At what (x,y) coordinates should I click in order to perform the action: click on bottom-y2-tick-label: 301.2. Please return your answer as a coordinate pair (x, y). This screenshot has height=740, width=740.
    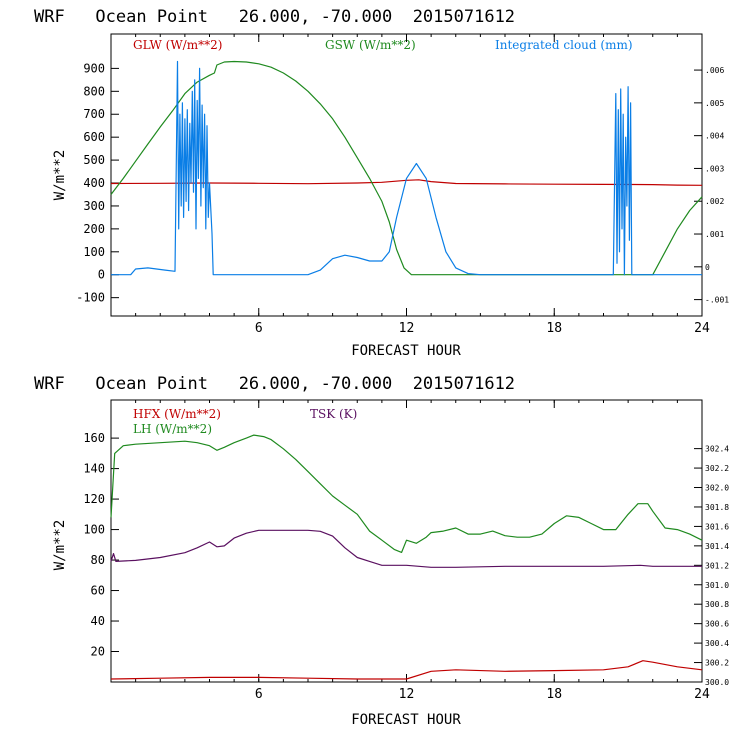
    Looking at the image, I should click on (717, 565).